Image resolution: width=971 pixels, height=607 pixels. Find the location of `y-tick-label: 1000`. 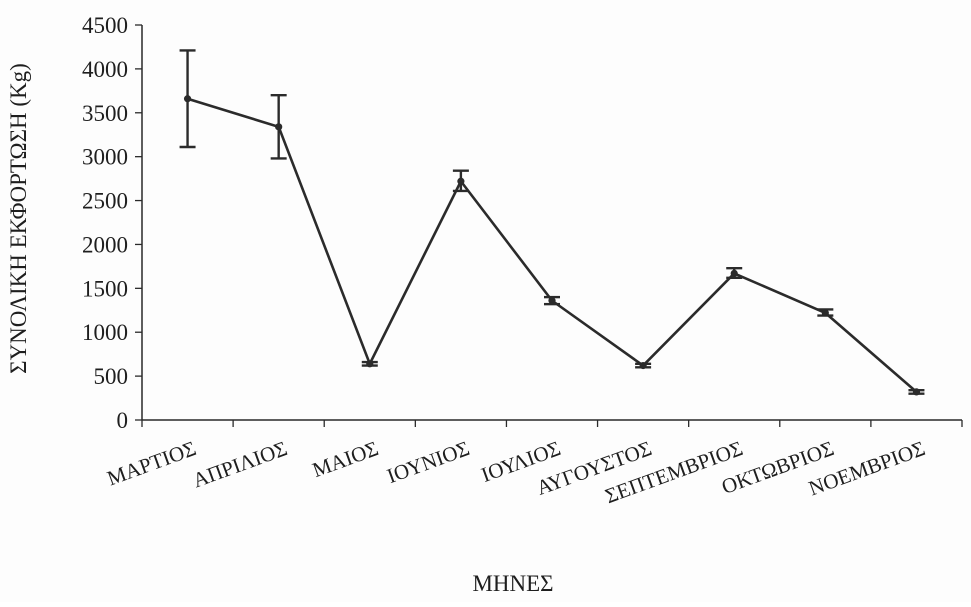

y-tick-label: 1000 is located at coordinates (105, 332).